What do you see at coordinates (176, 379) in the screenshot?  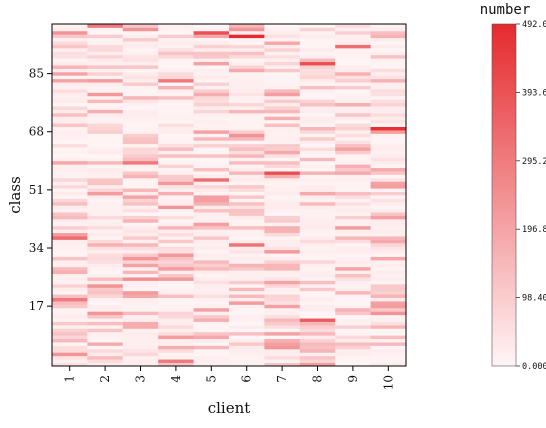 I see `x-tick-label: 4` at bounding box center [176, 379].